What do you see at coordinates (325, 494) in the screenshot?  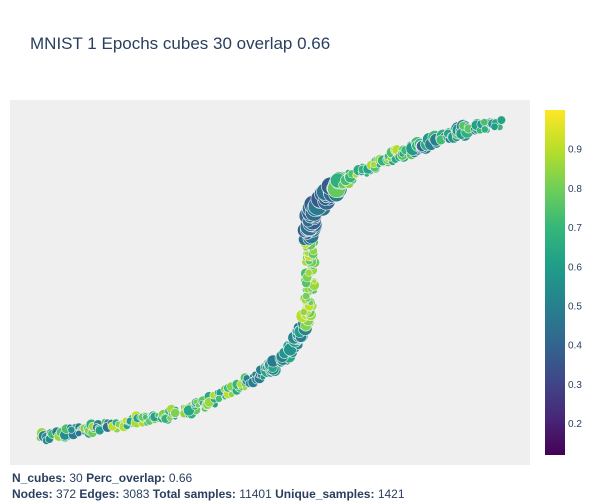 I see `unique-samples-label: Unique_samples:` at bounding box center [325, 494].